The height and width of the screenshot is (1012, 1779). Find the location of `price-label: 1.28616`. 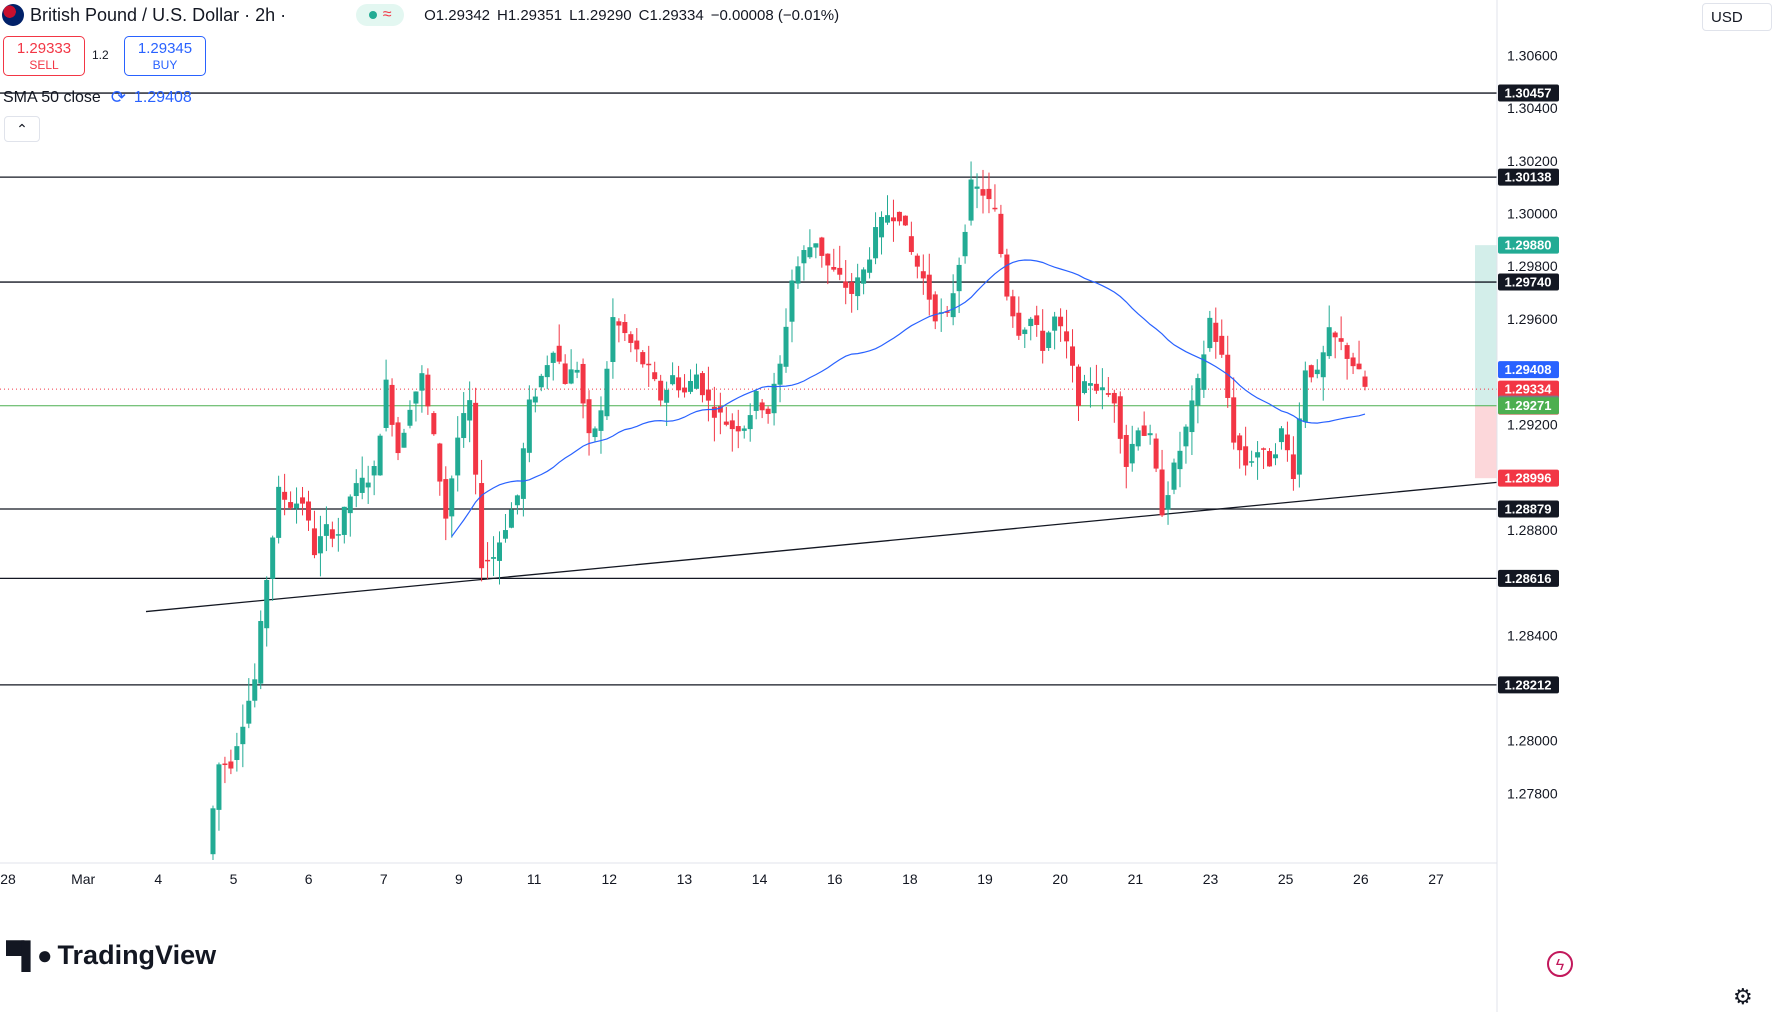

price-label: 1.28616 is located at coordinates (1528, 578).